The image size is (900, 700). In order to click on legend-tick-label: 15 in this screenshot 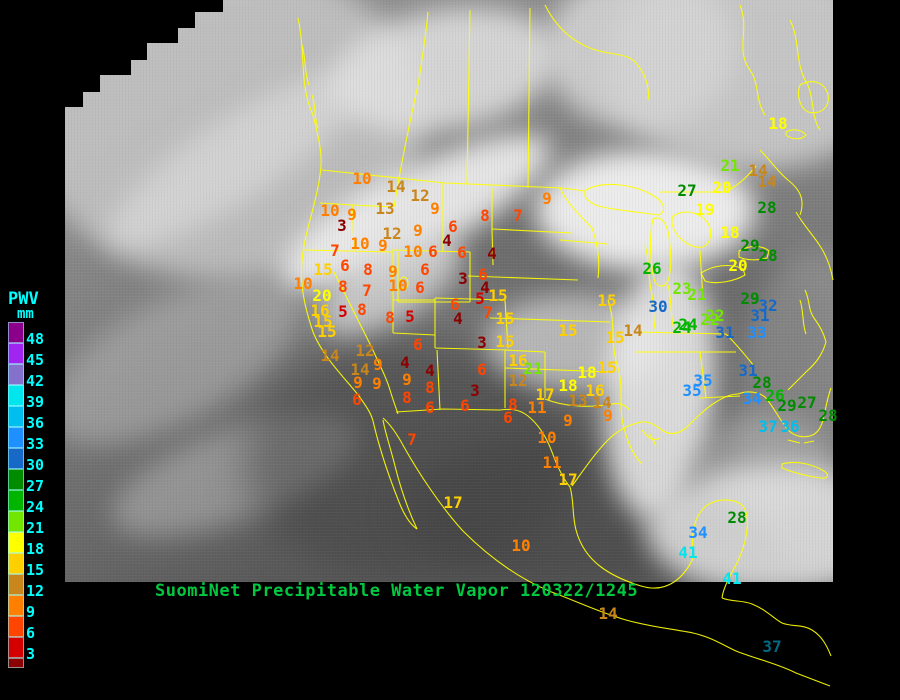, I will do `click(35, 570)`.